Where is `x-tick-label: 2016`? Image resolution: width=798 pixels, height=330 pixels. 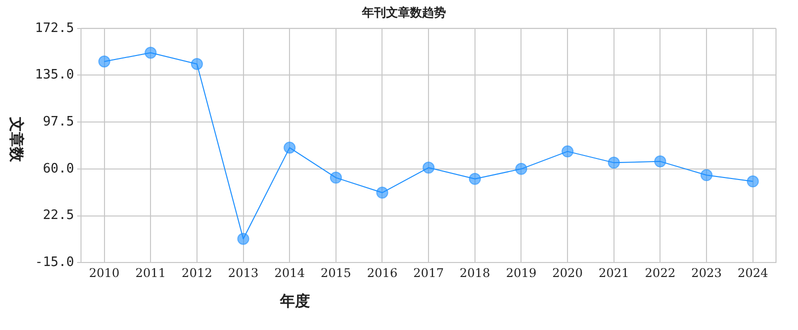 x-tick-label: 2016 is located at coordinates (382, 273).